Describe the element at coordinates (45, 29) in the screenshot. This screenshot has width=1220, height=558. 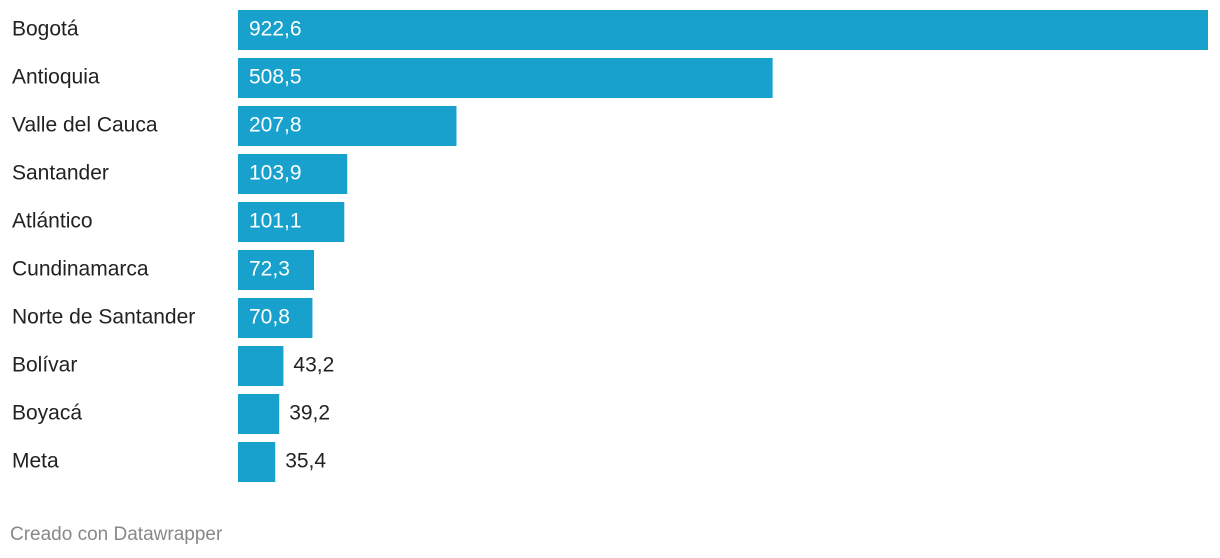
I see `category-label: Bogotá` at that location.